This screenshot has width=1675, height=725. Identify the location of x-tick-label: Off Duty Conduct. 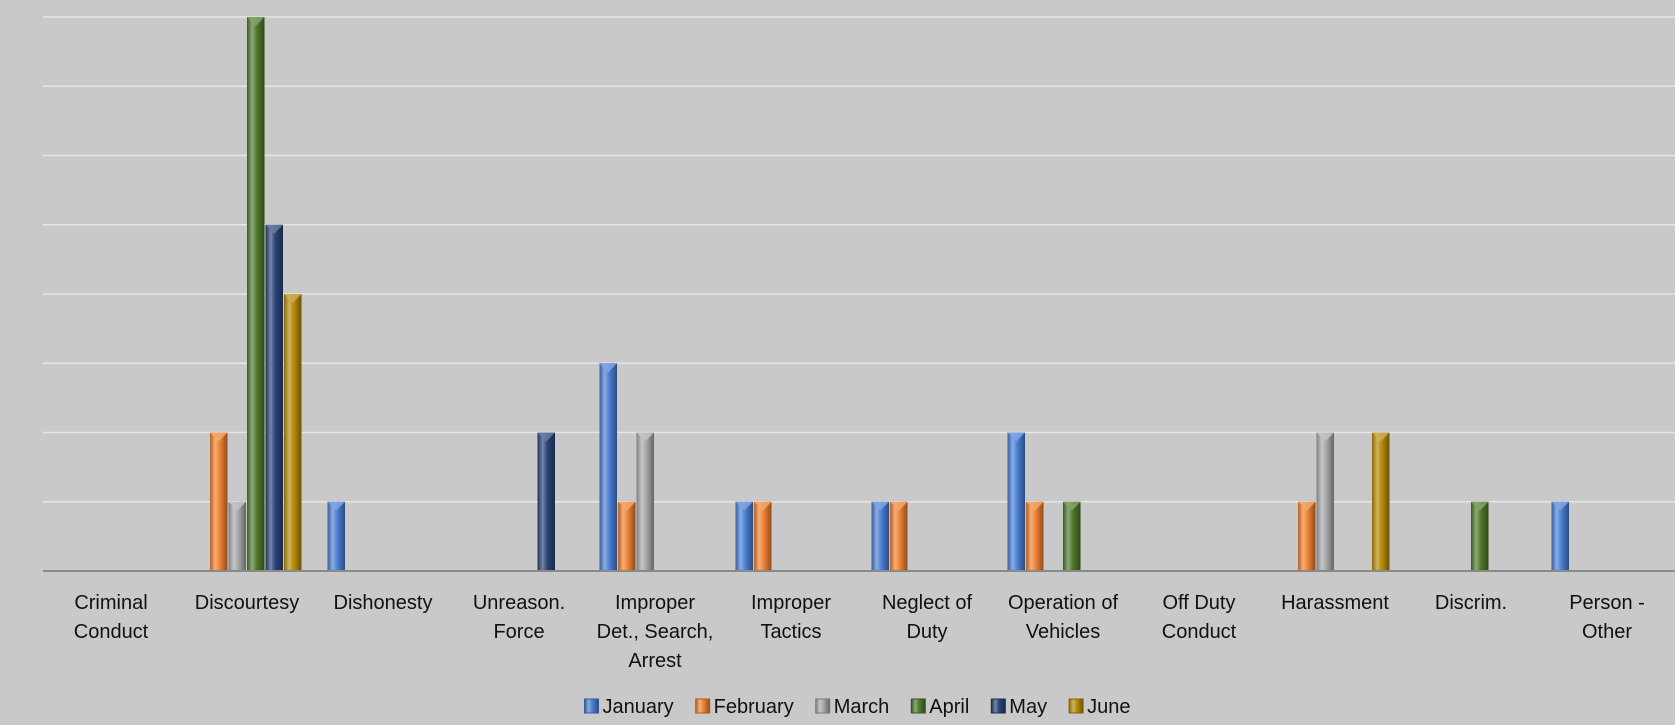
(1199, 617).